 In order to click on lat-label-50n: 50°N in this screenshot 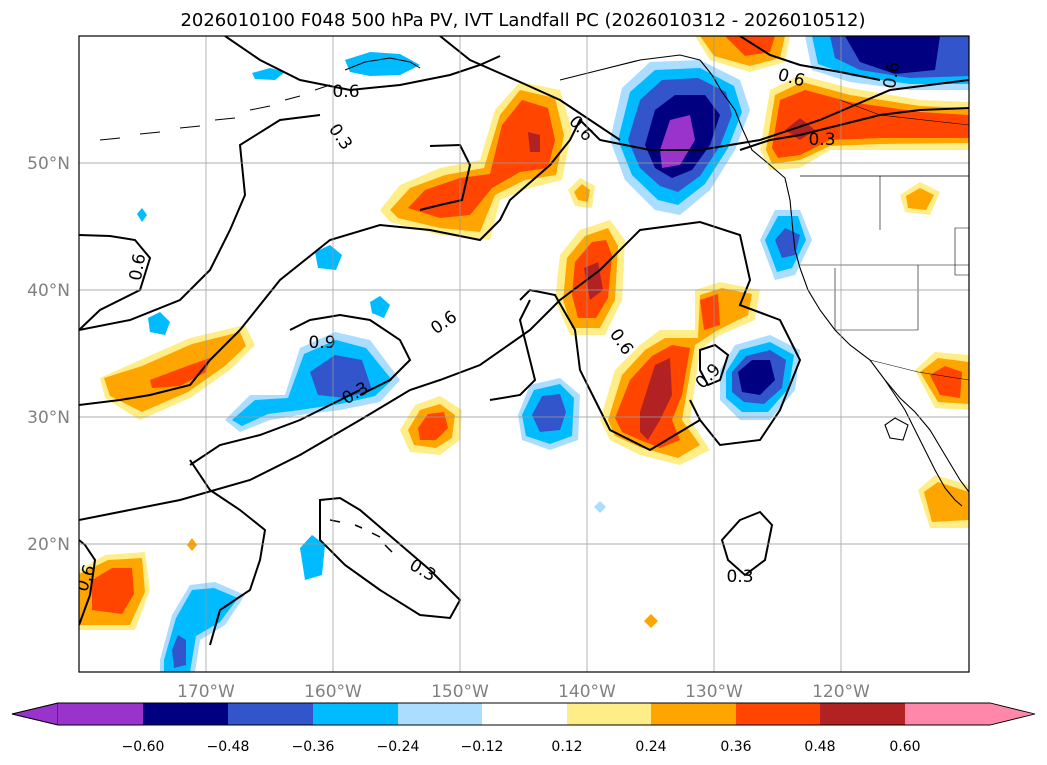, I will do `click(48, 164)`.